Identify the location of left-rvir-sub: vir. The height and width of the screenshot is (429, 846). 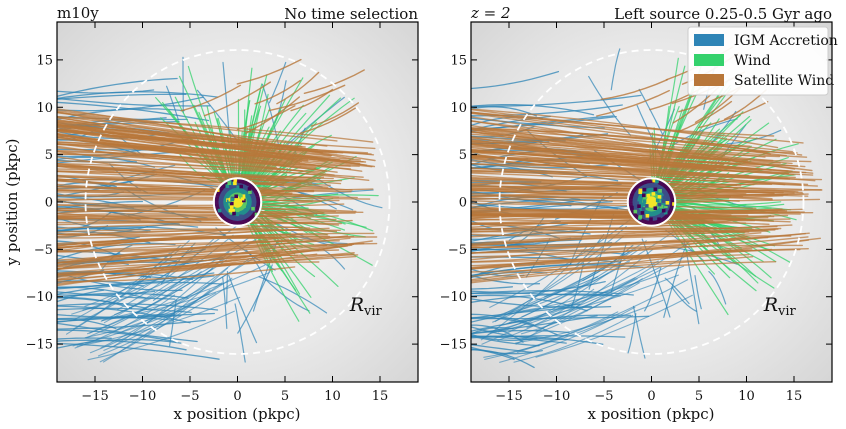
(373, 311).